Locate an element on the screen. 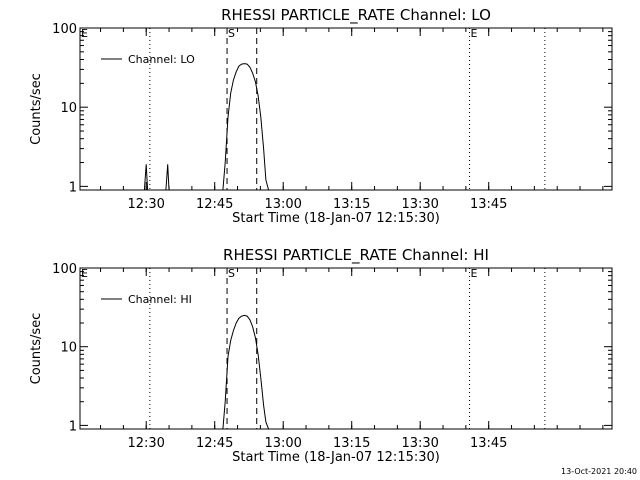 This screenshot has width=640, height=480. lo-y-axis-label: Counts/sec is located at coordinates (36, 109).